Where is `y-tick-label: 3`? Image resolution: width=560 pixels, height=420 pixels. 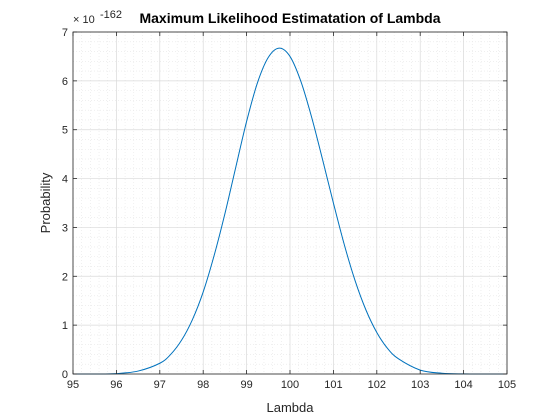 y-tick-label: 3 is located at coordinates (65, 228).